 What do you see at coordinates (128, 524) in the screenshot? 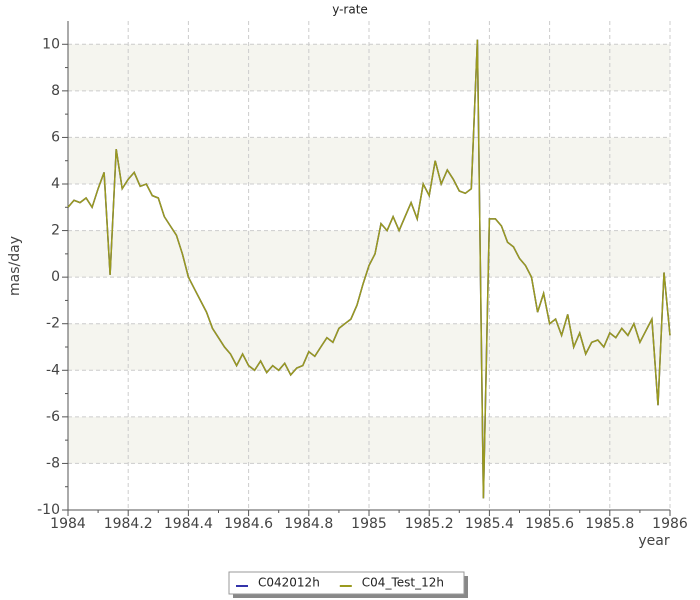
I see `x-tick-label: 1984.2` at bounding box center [128, 524].